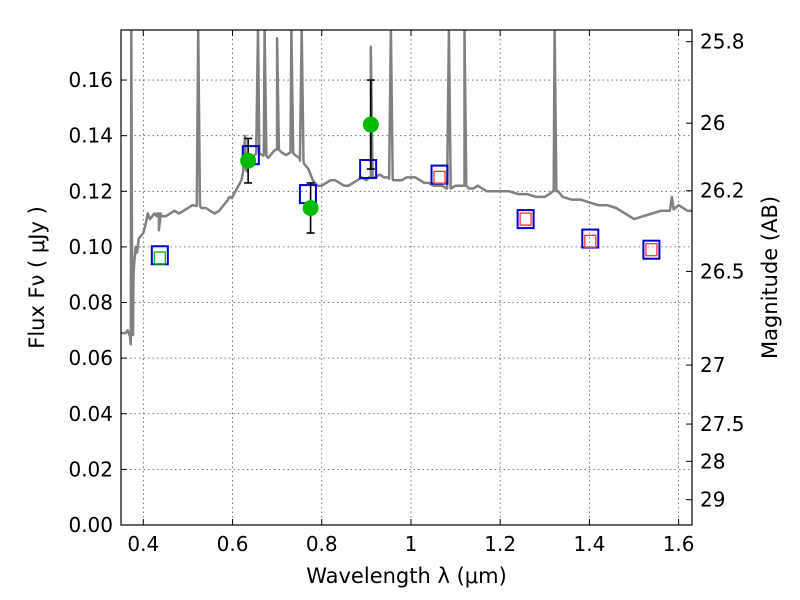  Describe the element at coordinates (500, 544) in the screenshot. I see `x-tick-label: 1.2` at that location.